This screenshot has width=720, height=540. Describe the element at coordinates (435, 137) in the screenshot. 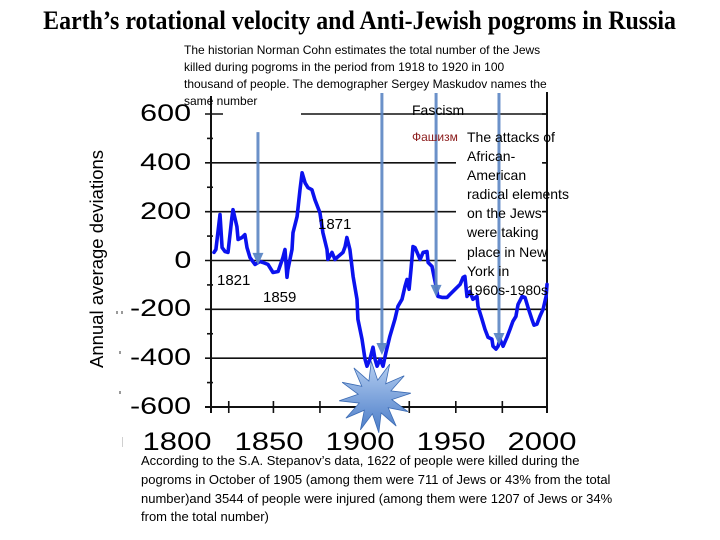

I see `annotation-fascism-russian: Фашизм` at that location.